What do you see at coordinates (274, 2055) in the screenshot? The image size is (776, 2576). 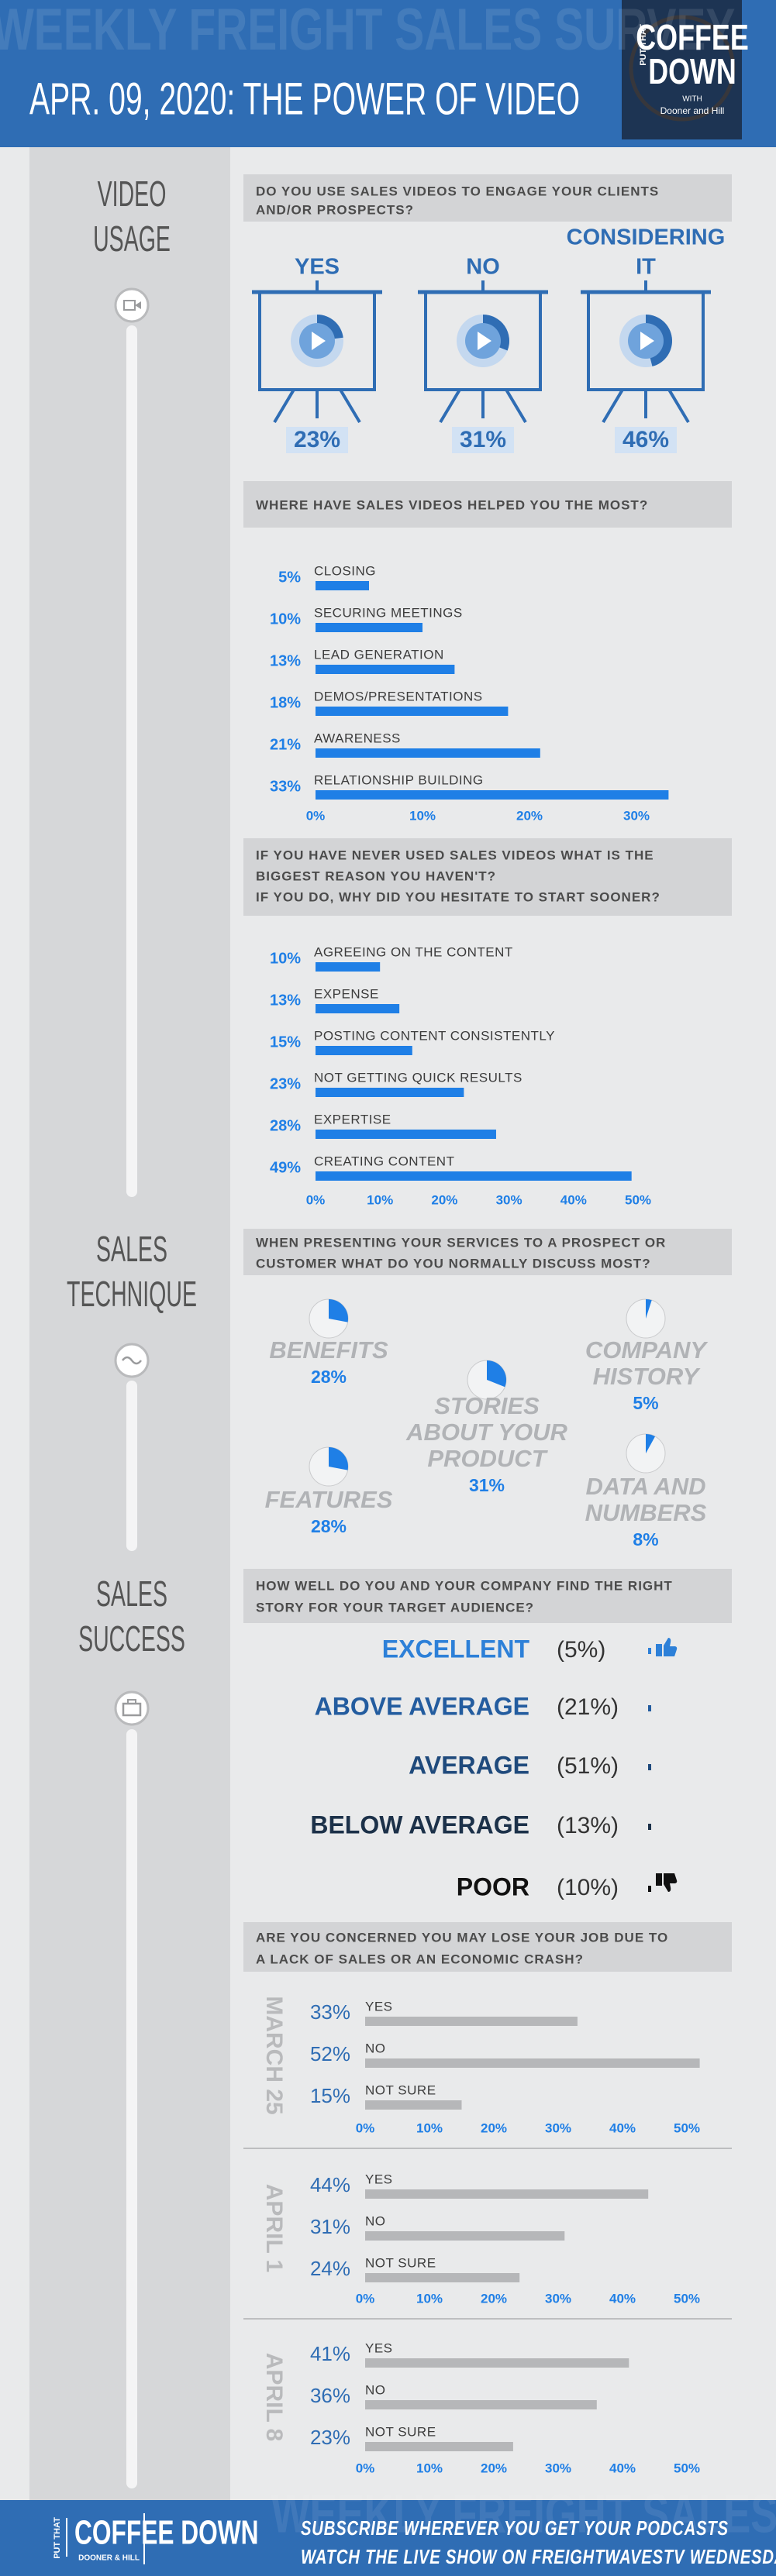 I see `group-label: MARCH 25` at bounding box center [274, 2055].